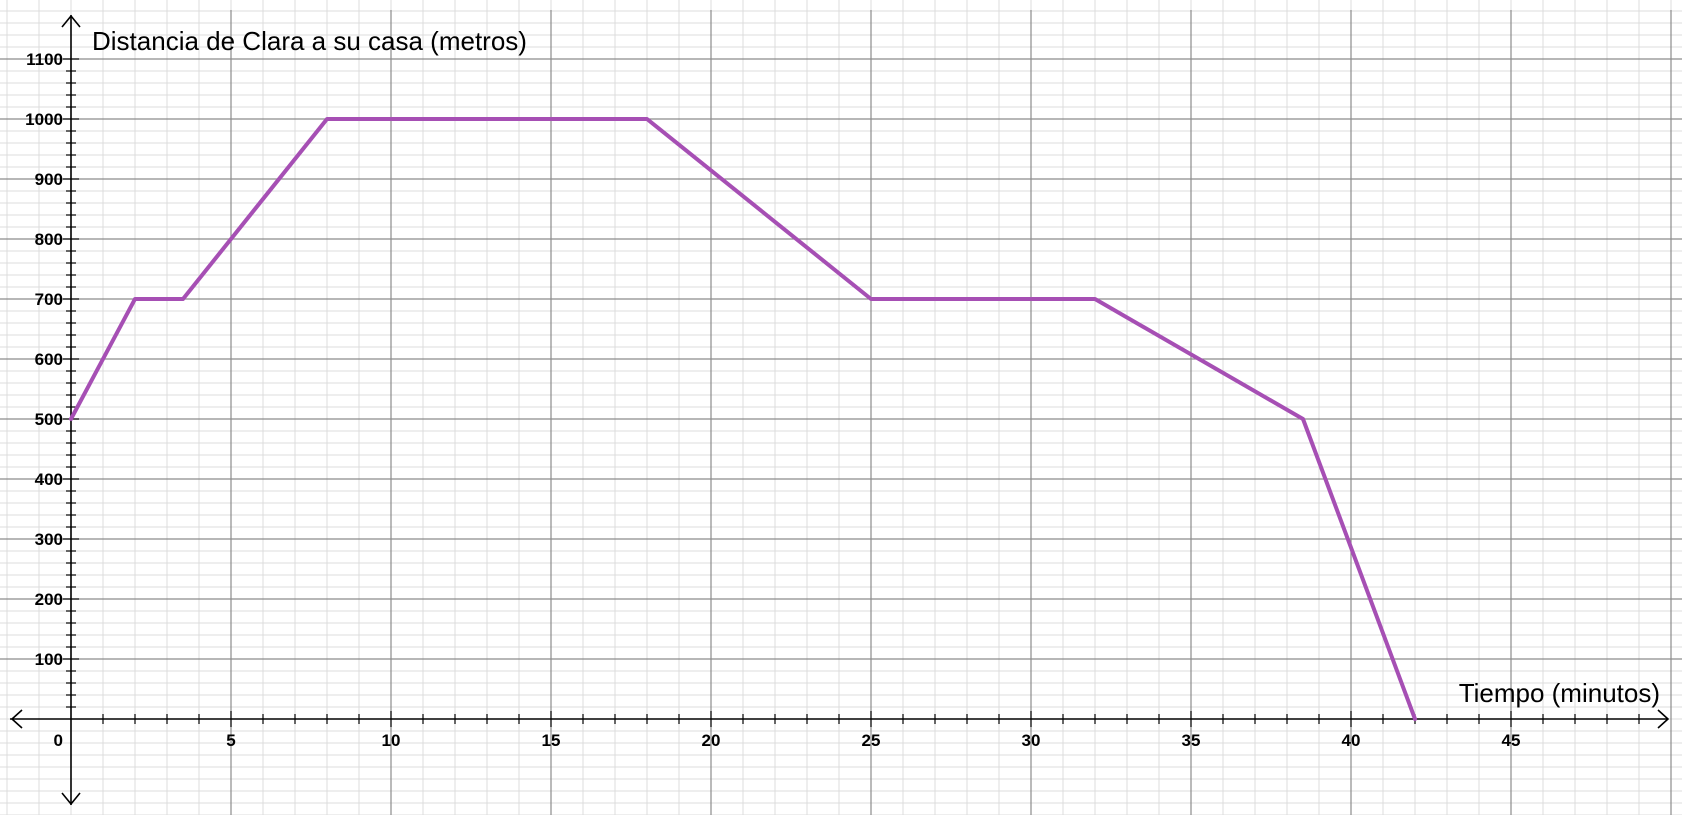 Image resolution: width=1682 pixels, height=815 pixels. I want to click on x-tick-label: 0, so click(58, 740).